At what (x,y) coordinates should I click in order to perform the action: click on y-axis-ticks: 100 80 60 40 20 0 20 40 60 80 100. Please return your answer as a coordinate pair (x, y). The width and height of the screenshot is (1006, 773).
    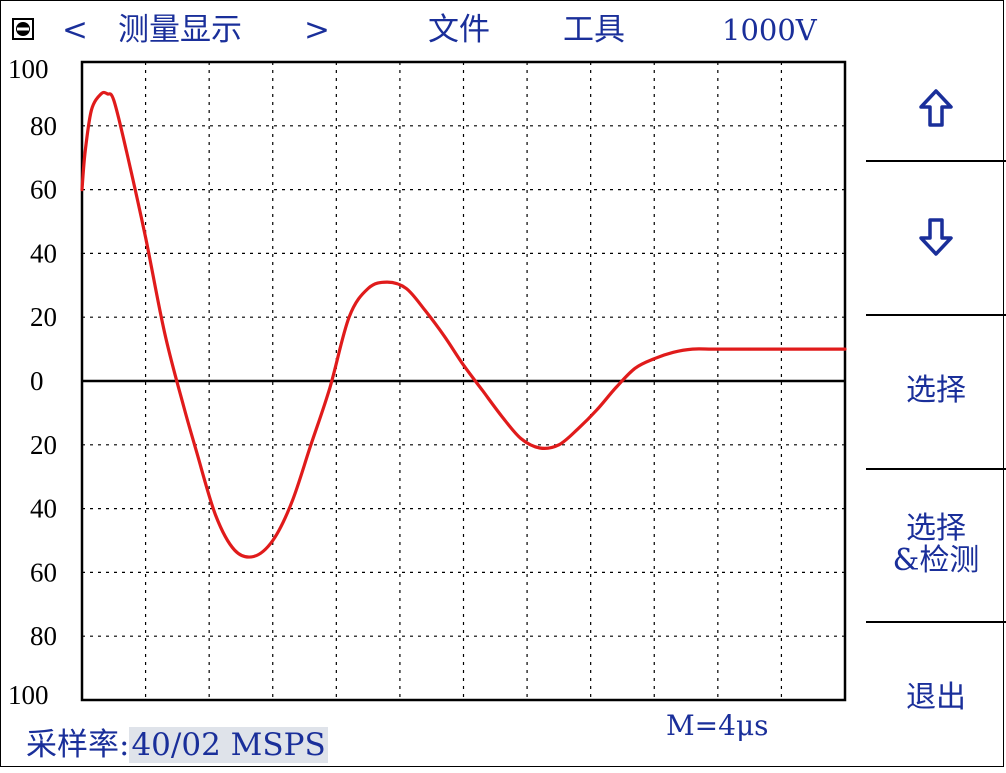
    Looking at the image, I should click on (32, 382).